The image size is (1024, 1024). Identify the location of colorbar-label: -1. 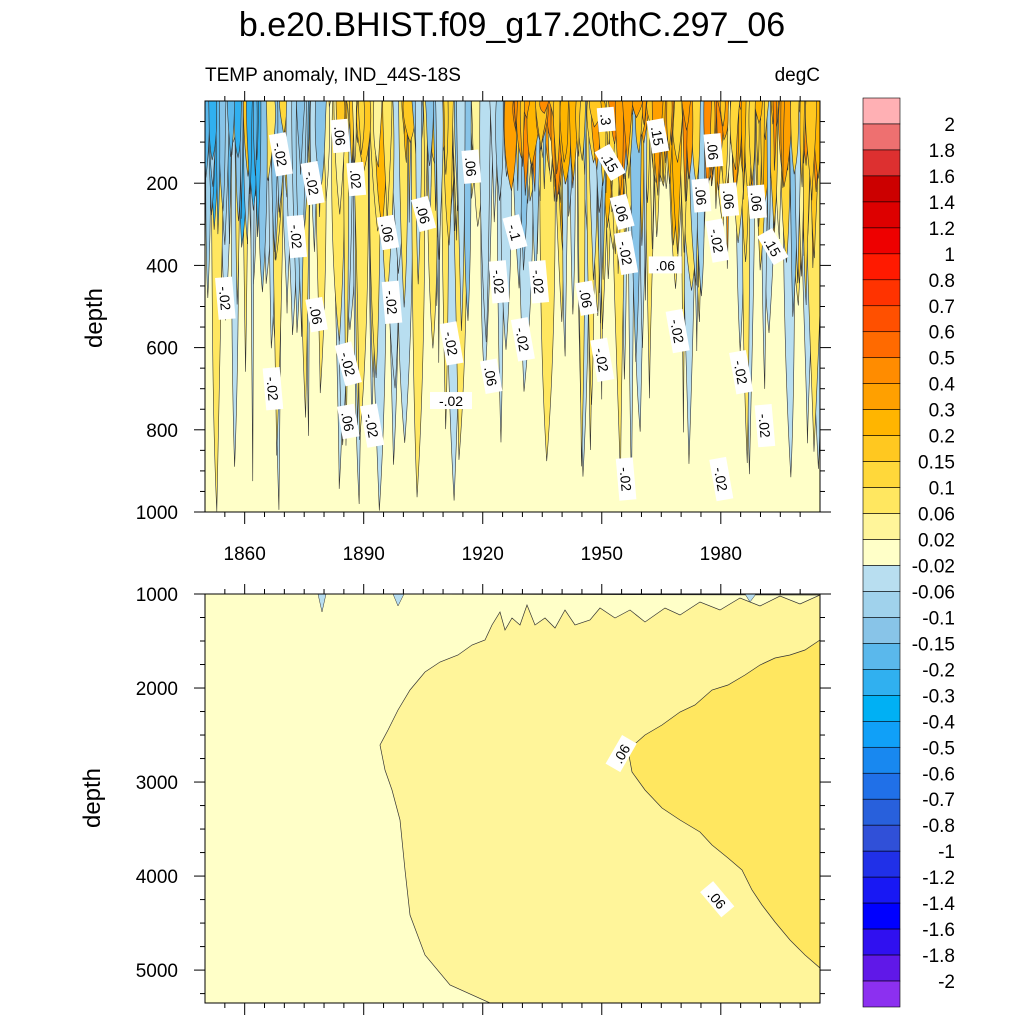
(946, 852).